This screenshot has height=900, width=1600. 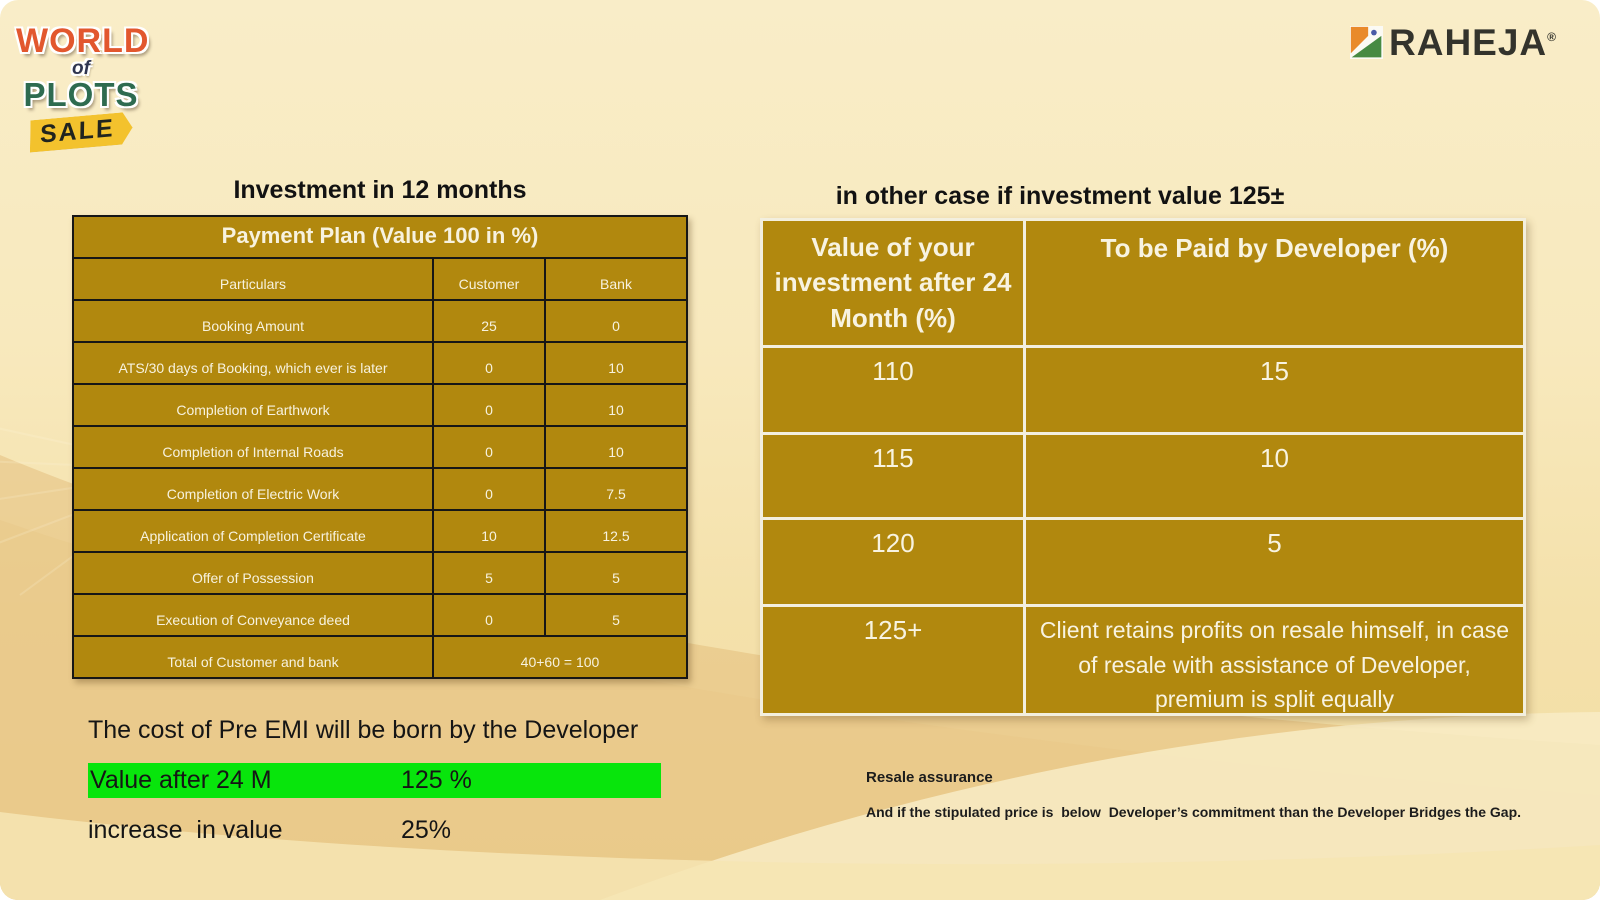 I want to click on row-customer-value: 10, so click(x=489, y=531).